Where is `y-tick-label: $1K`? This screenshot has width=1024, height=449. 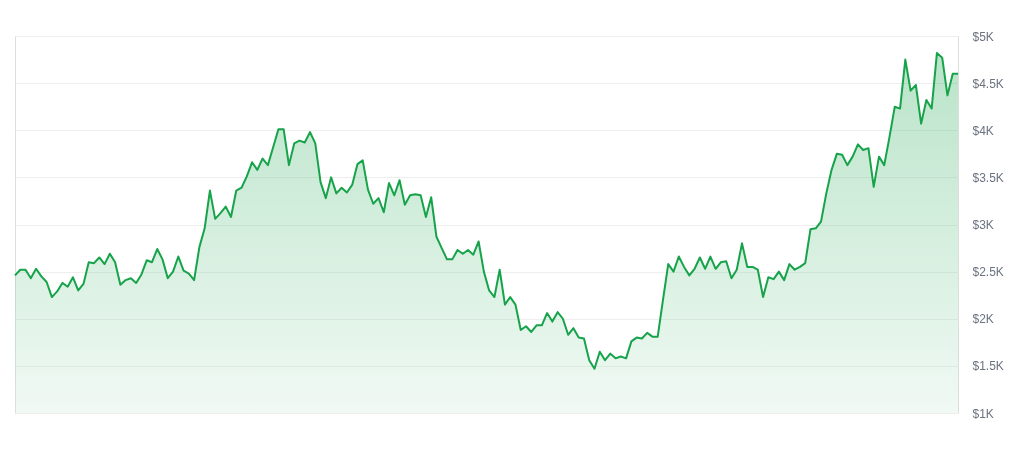 y-tick-label: $1K is located at coordinates (983, 413).